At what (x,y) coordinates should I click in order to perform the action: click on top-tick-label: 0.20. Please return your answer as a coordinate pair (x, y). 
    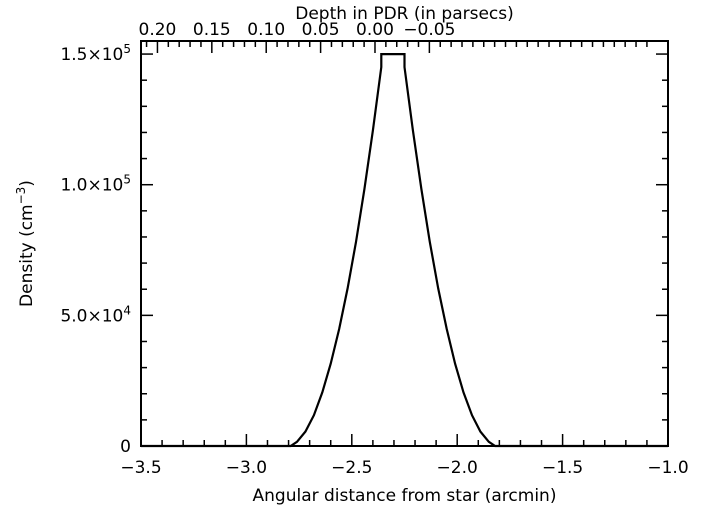
    Looking at the image, I should click on (158, 30).